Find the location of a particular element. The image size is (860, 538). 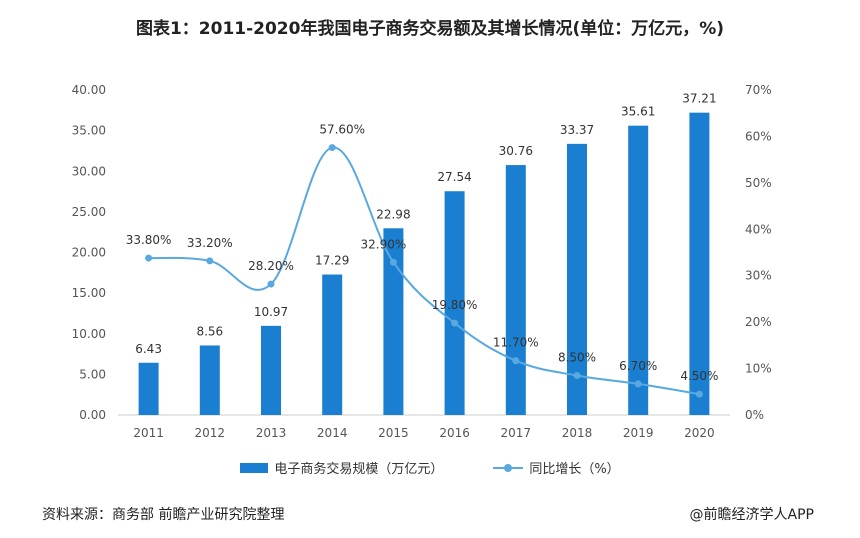

x-tick-label: 2014 is located at coordinates (332, 433).